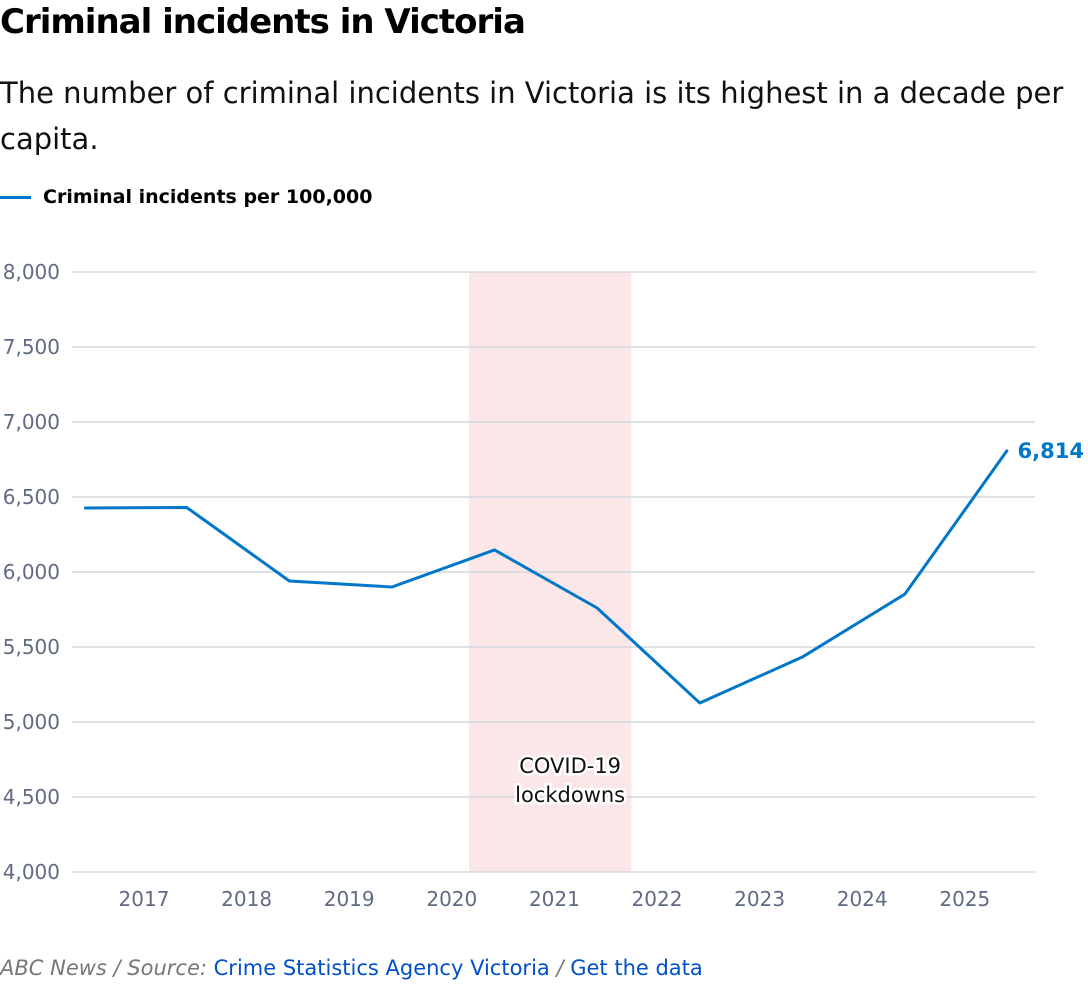 This screenshot has height=988, width=1088. I want to click on y-tick-label: 5,500, so click(31, 647).